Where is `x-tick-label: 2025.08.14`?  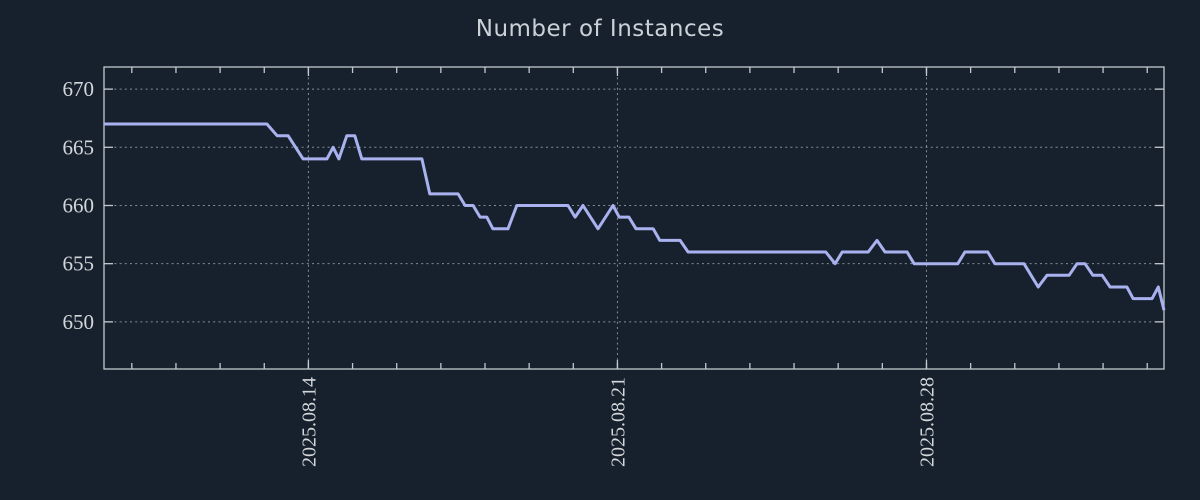
x-tick-label: 2025.08.14 is located at coordinates (309, 422).